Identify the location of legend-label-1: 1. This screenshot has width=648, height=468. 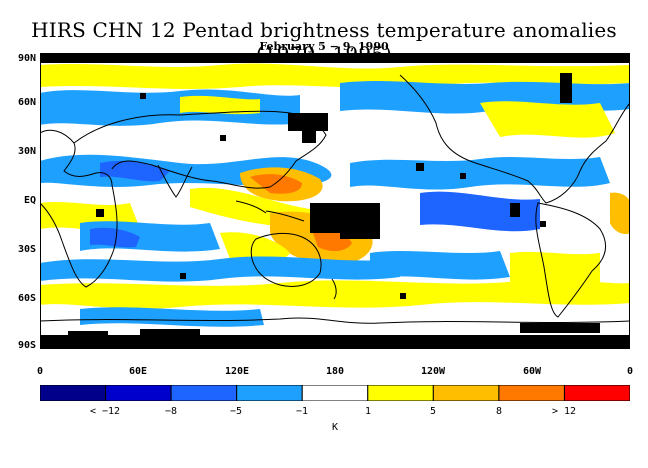
(368, 411).